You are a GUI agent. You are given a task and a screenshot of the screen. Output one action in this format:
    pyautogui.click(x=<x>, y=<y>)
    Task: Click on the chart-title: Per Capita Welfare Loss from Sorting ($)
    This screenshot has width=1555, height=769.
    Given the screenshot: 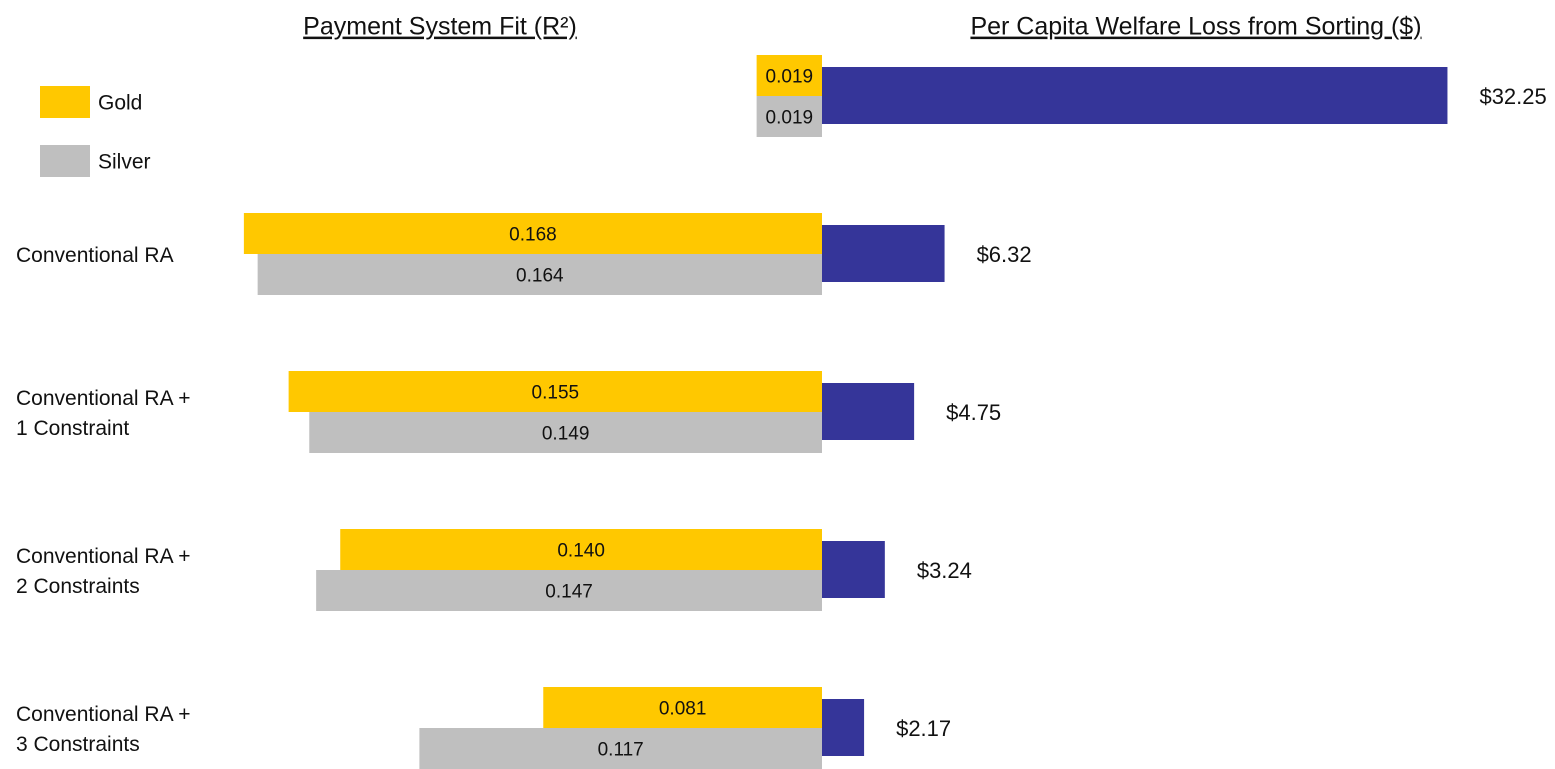 What is the action you would take?
    pyautogui.click(x=1195, y=27)
    